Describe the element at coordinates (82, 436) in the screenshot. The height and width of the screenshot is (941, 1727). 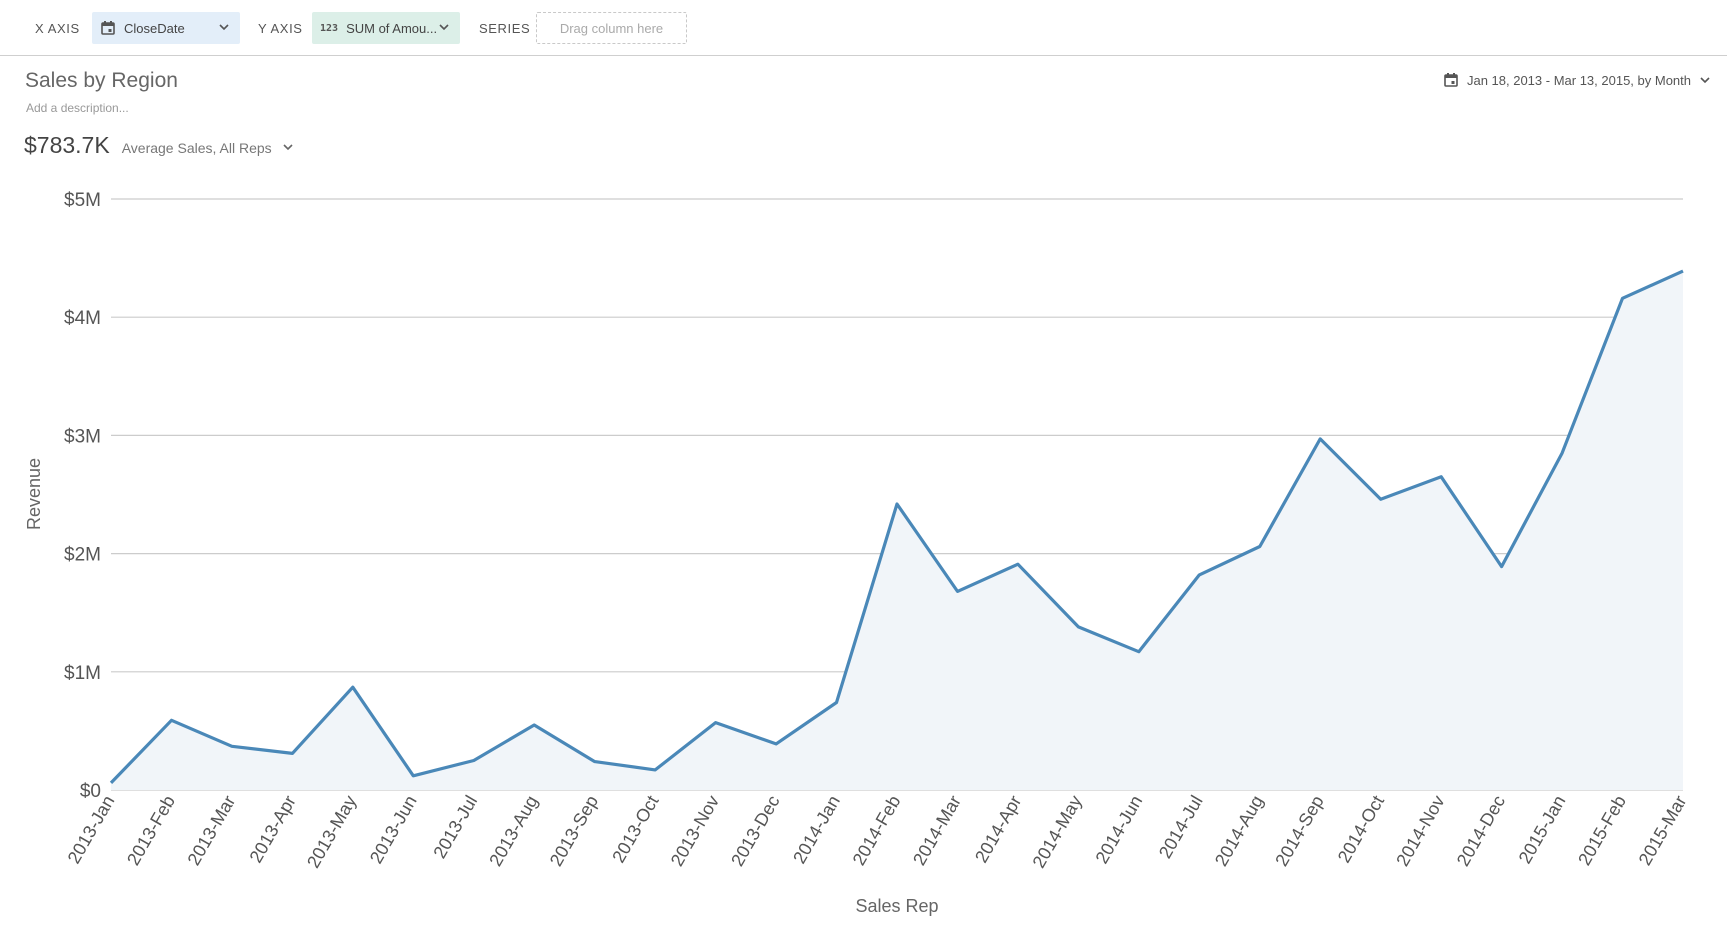
I see `y-tick-label: $3M` at that location.